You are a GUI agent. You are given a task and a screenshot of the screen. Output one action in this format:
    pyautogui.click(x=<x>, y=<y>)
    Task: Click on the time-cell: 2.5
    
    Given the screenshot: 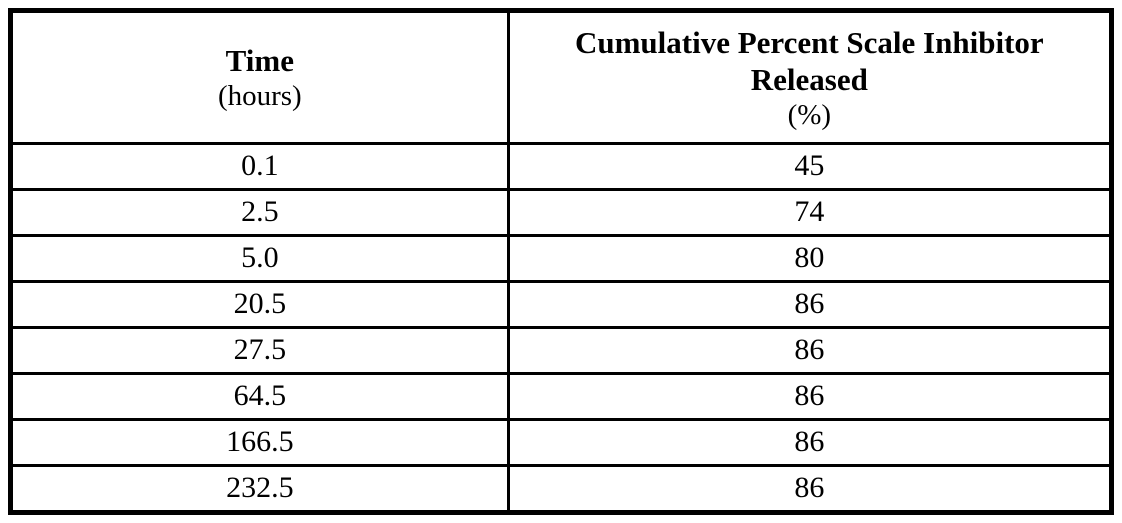 What is the action you would take?
    pyautogui.click(x=259, y=212)
    